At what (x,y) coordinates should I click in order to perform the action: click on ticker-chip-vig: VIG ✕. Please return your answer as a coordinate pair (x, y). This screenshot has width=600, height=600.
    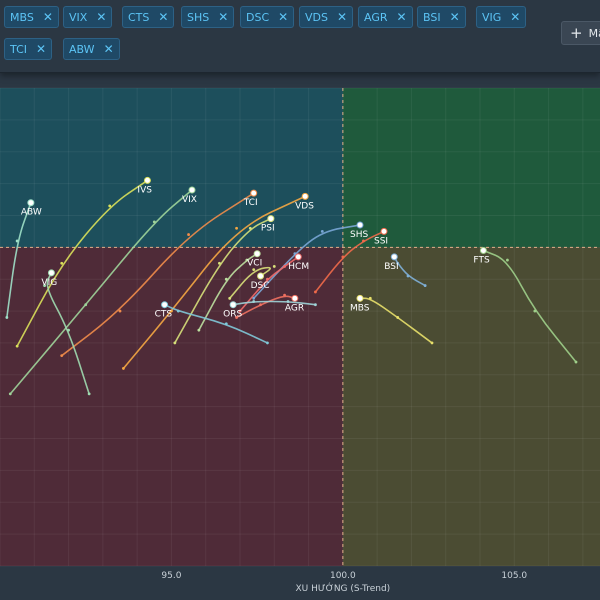
    Looking at the image, I should click on (501, 17).